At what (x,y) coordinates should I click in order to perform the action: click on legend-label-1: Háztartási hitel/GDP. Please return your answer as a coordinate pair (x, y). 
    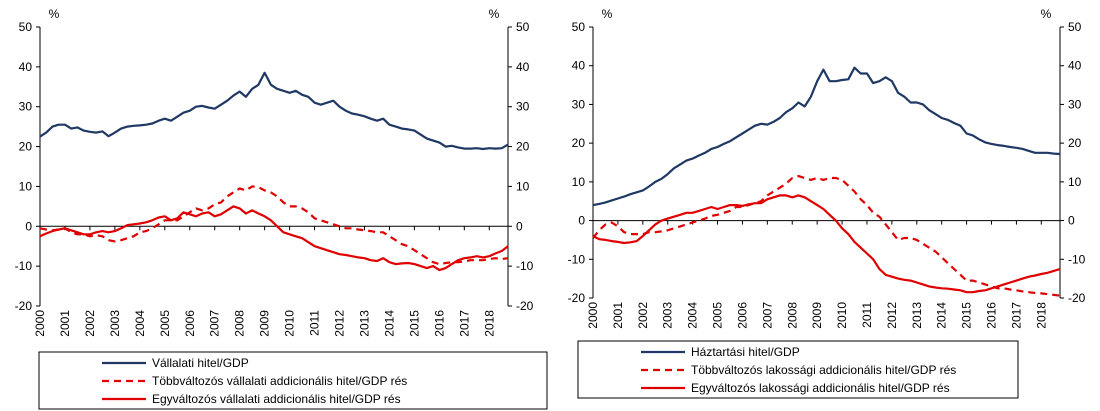
    Looking at the image, I should click on (745, 352).